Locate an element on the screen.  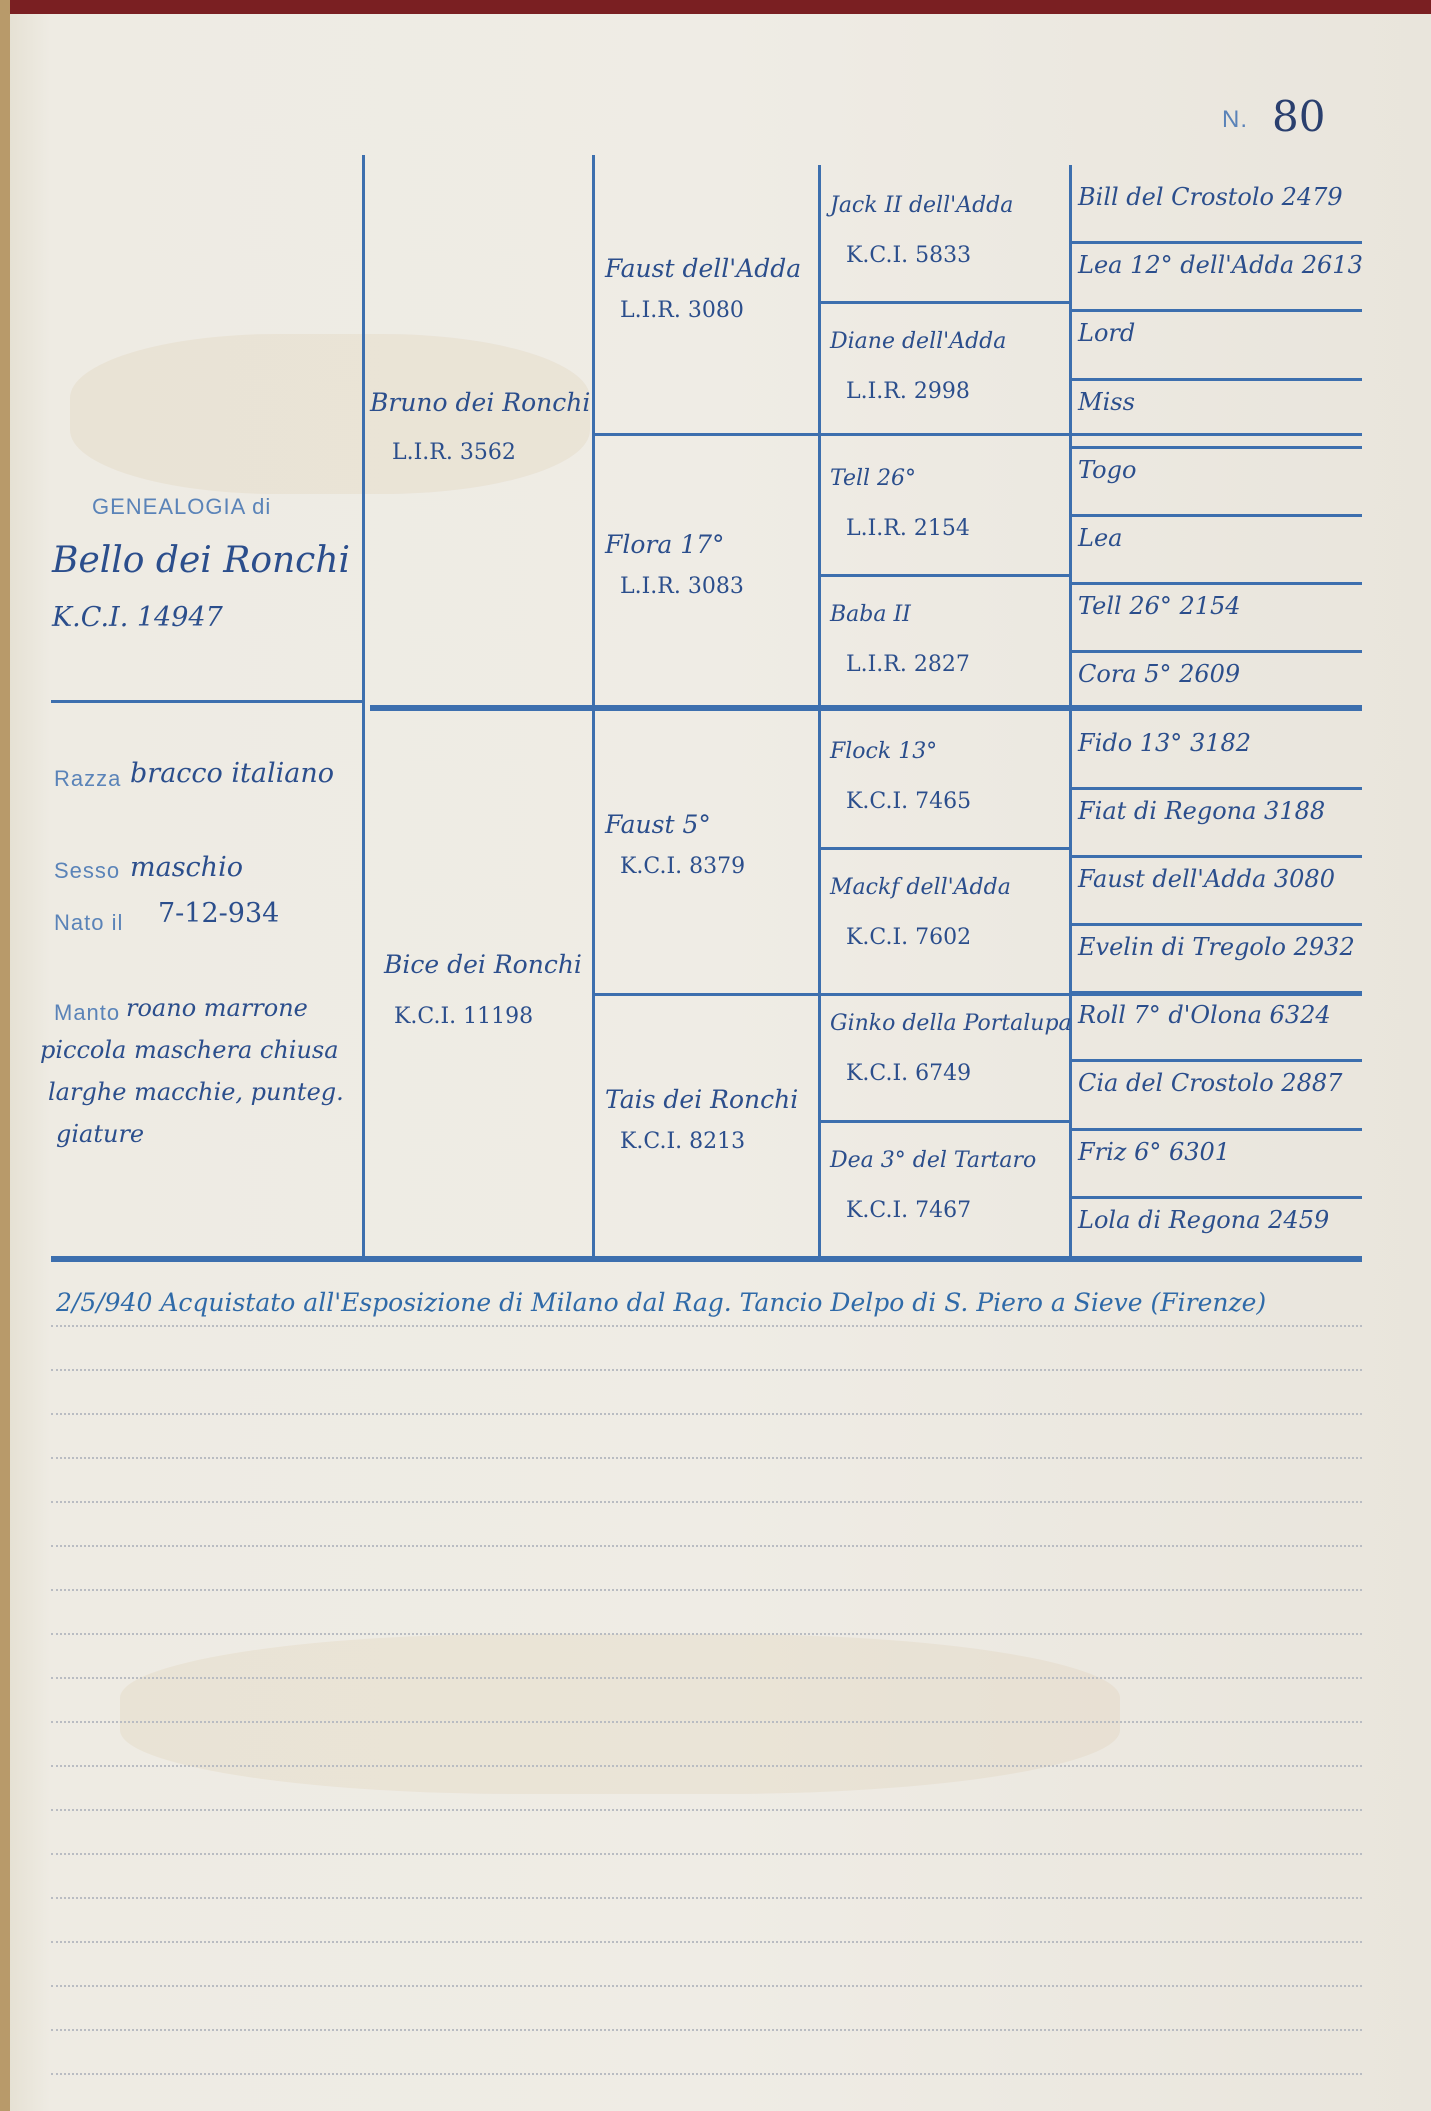
genealogy-heading: GENEALOGIA di is located at coordinates (182, 506).